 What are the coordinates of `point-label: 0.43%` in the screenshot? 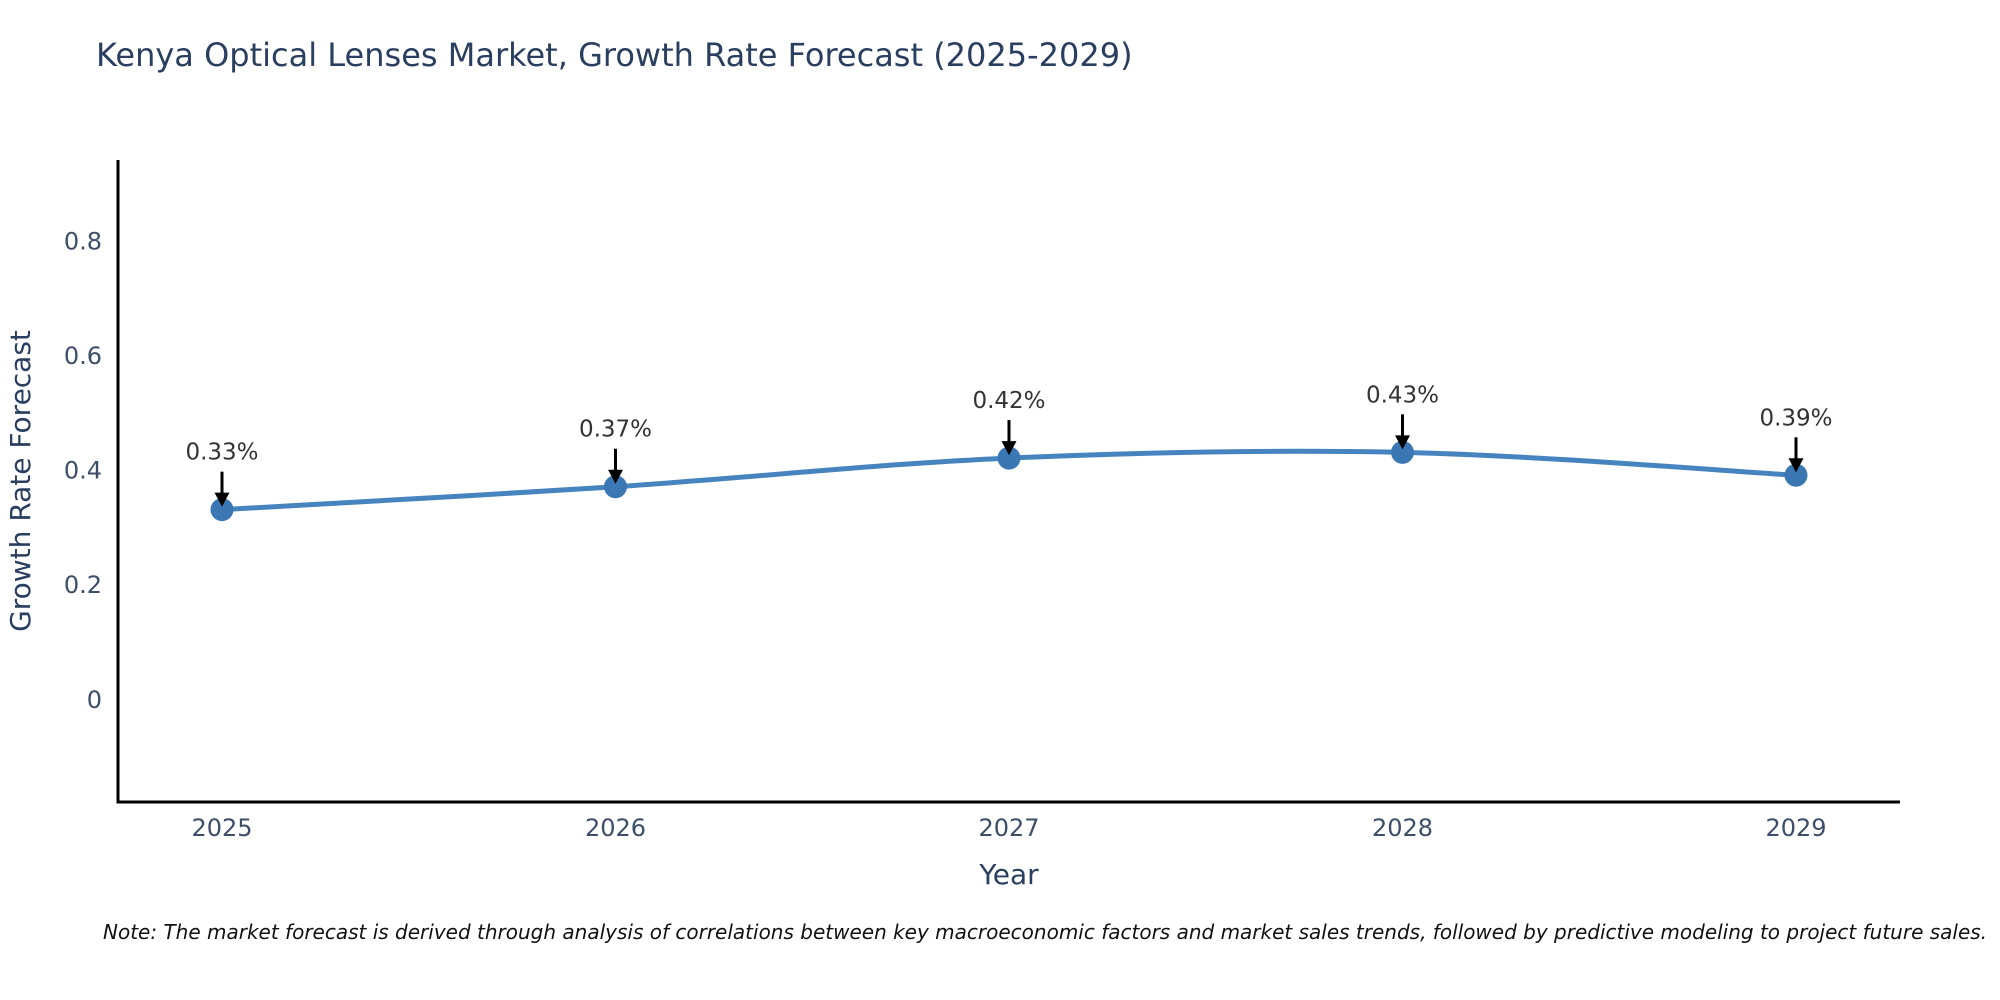 It's located at (1402, 395).